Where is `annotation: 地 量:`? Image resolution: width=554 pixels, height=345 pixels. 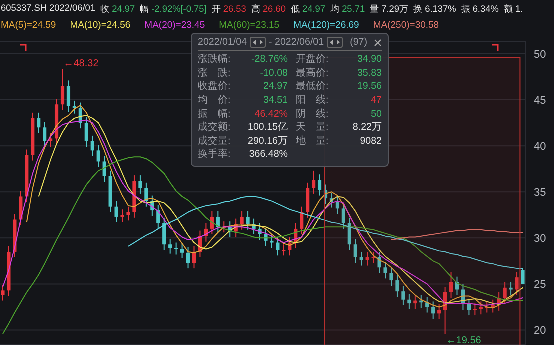 annotation: 地 量: is located at coordinates (313, 141).